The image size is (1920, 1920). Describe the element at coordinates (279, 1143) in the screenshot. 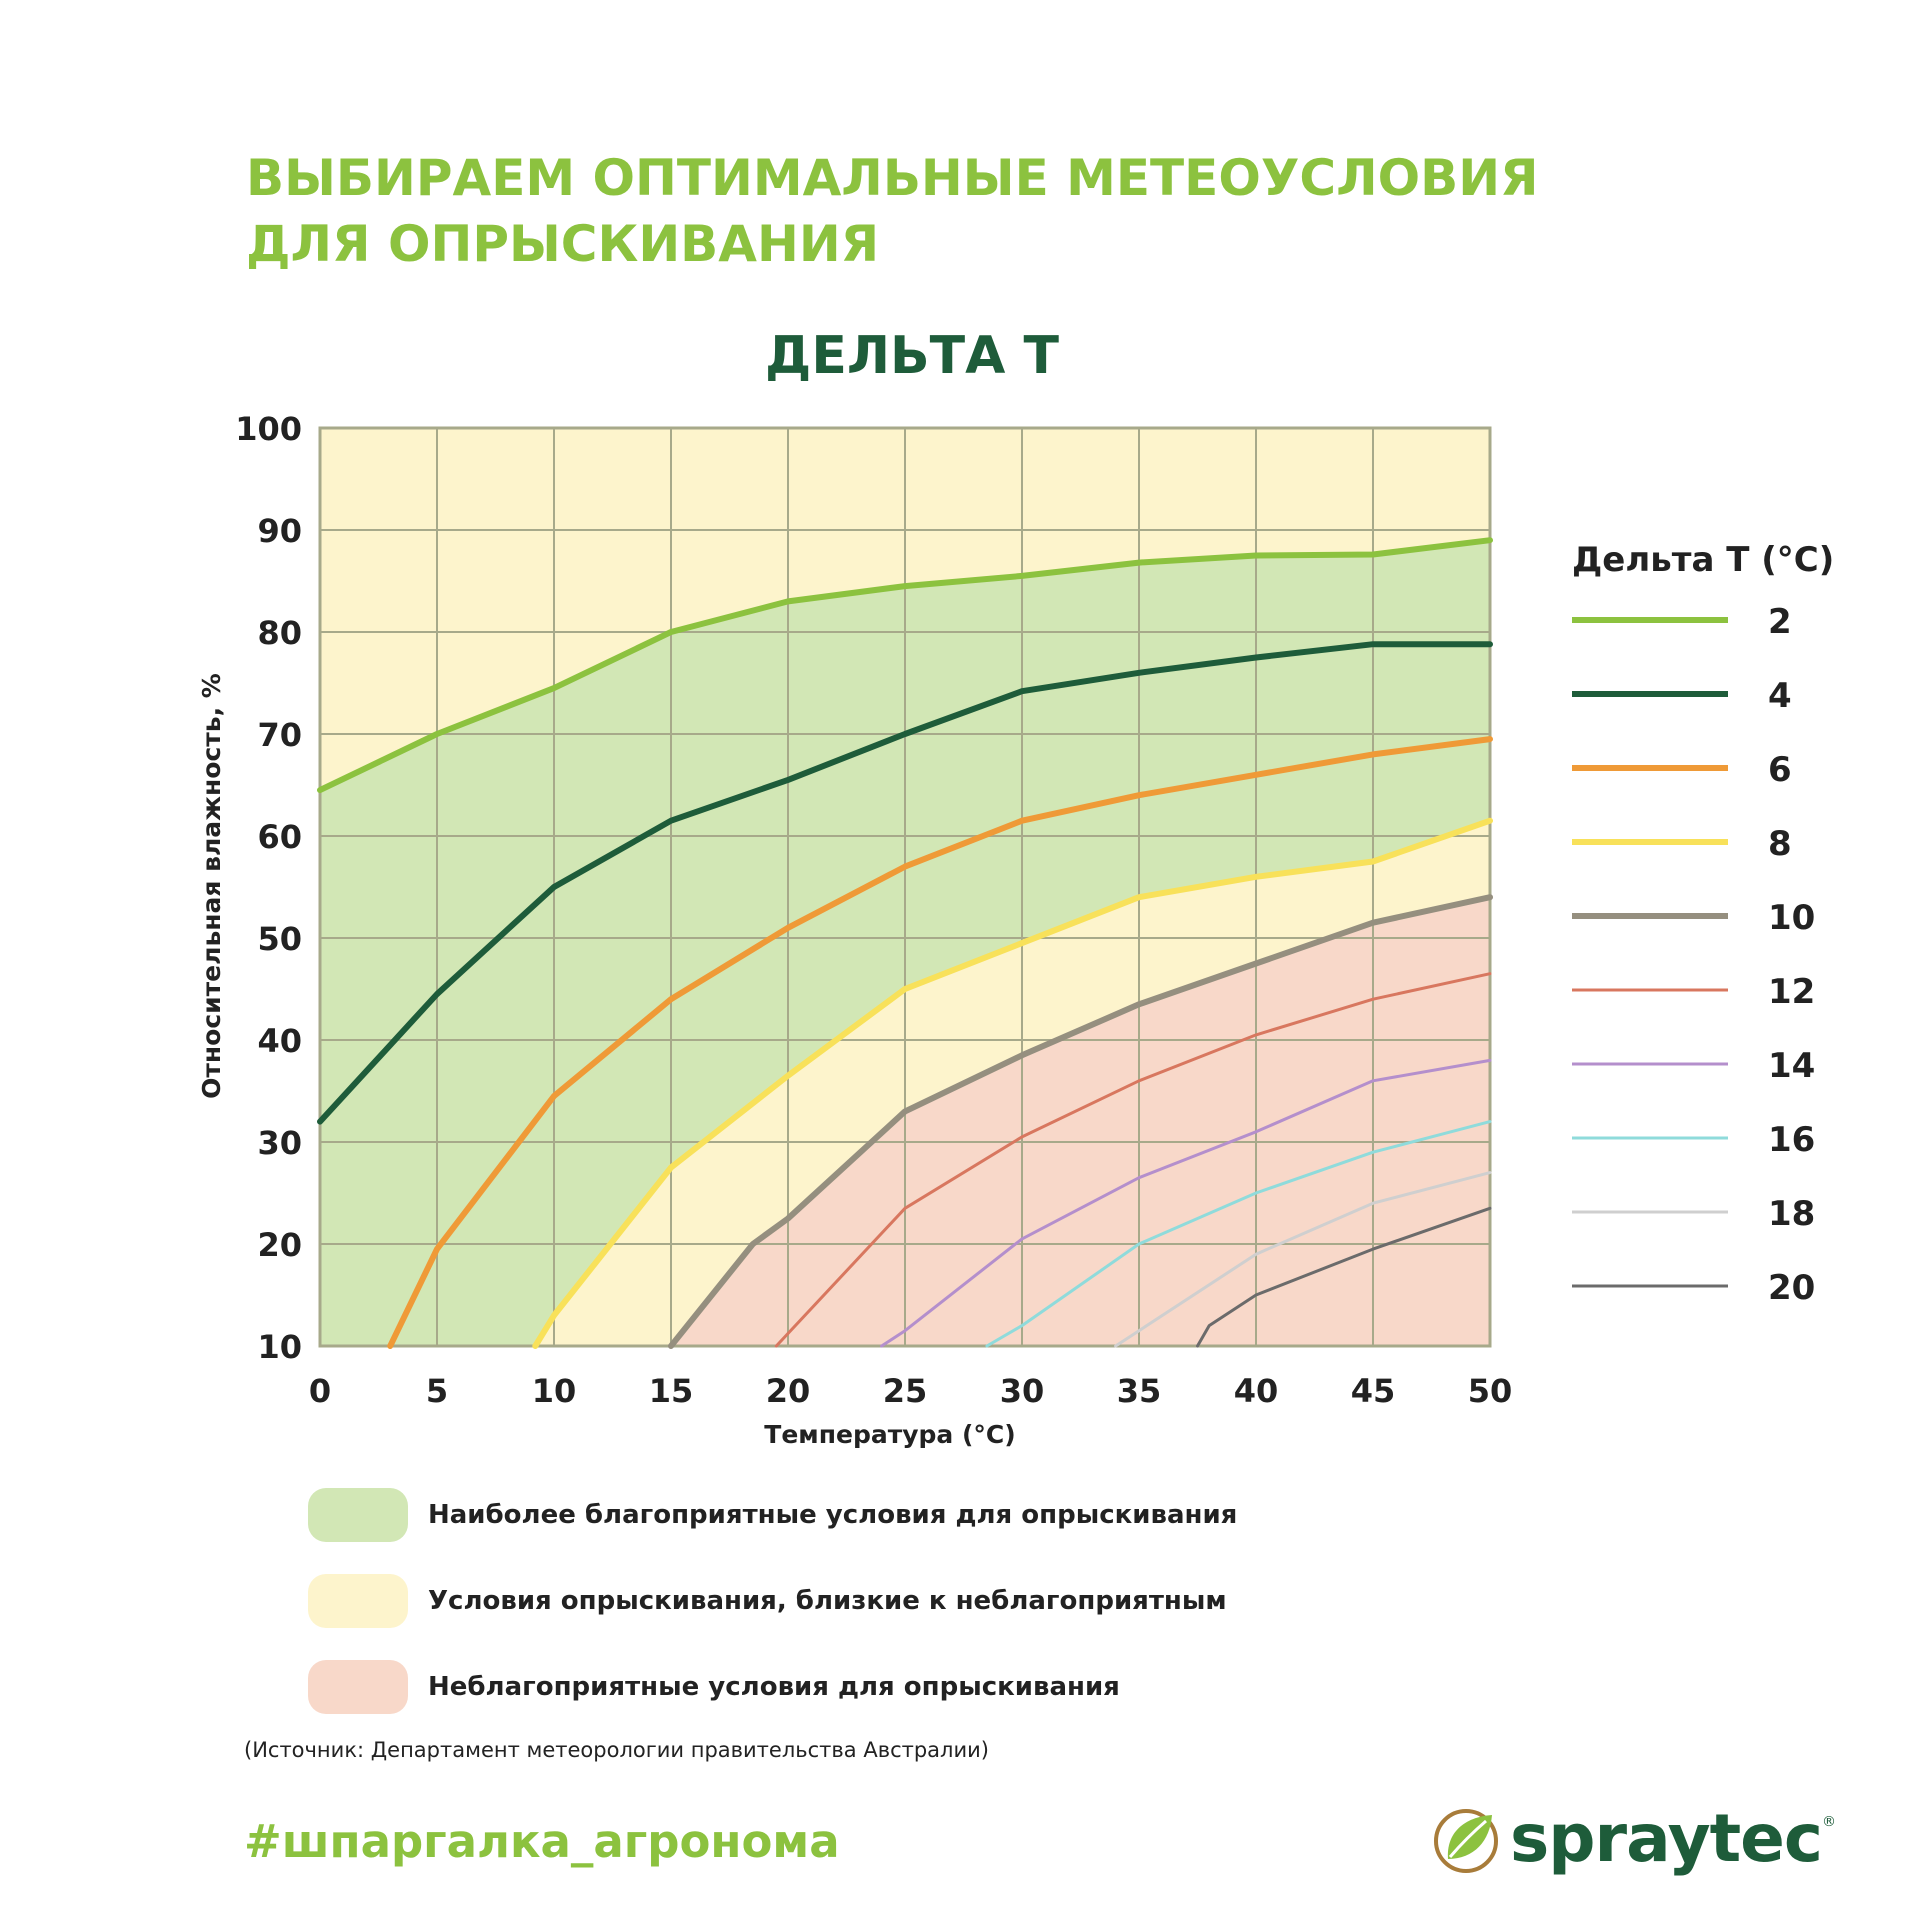

I see `y-tick-label: 30` at that location.